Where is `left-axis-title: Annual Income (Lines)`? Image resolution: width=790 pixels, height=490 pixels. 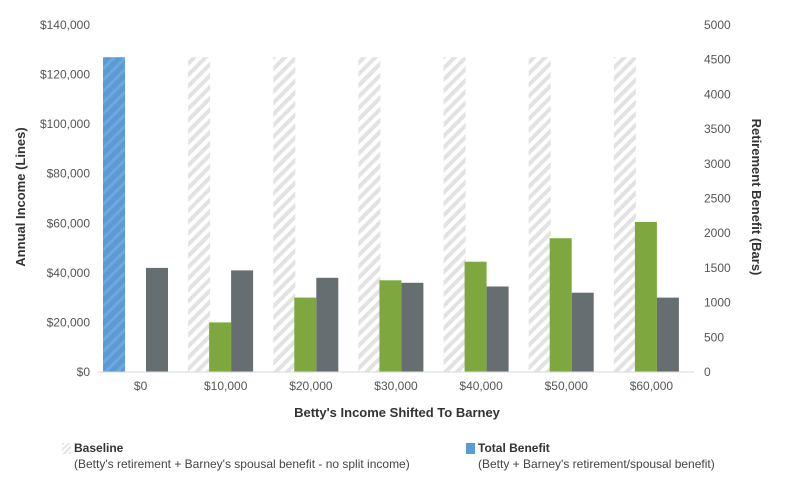
left-axis-title: Annual Income (Lines) is located at coordinates (20, 196).